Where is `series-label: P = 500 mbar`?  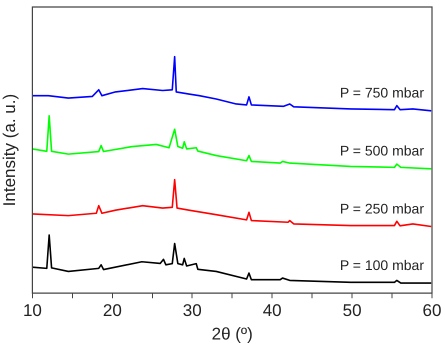 series-label: P = 500 mbar is located at coordinates (382, 150).